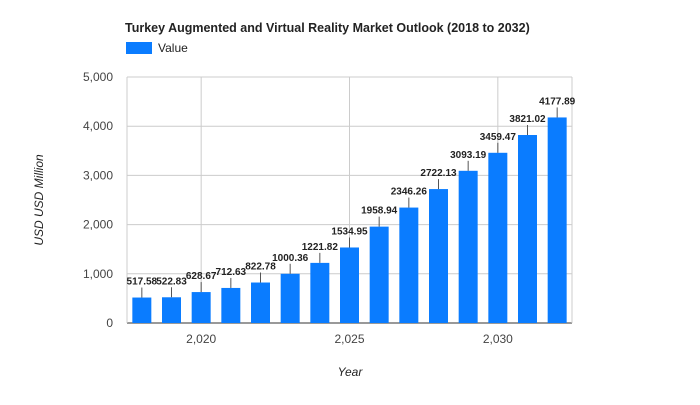  What do you see at coordinates (98, 175) in the screenshot?
I see `y-tick-label: 3,000` at bounding box center [98, 175].